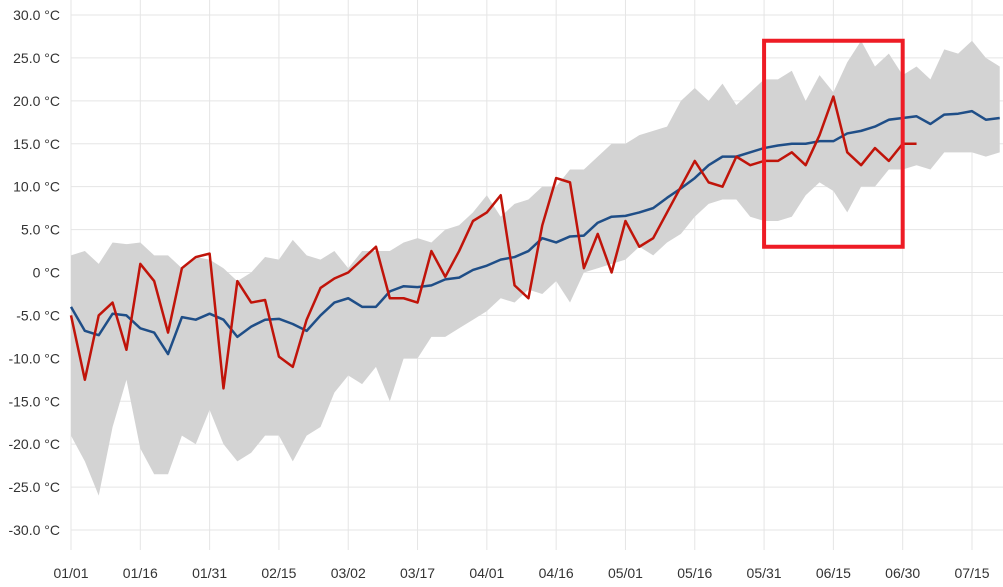 Image resolution: width=1003 pixels, height=587 pixels. What do you see at coordinates (36, 58) in the screenshot?
I see `y-tick-label: 25.0 °C` at bounding box center [36, 58].